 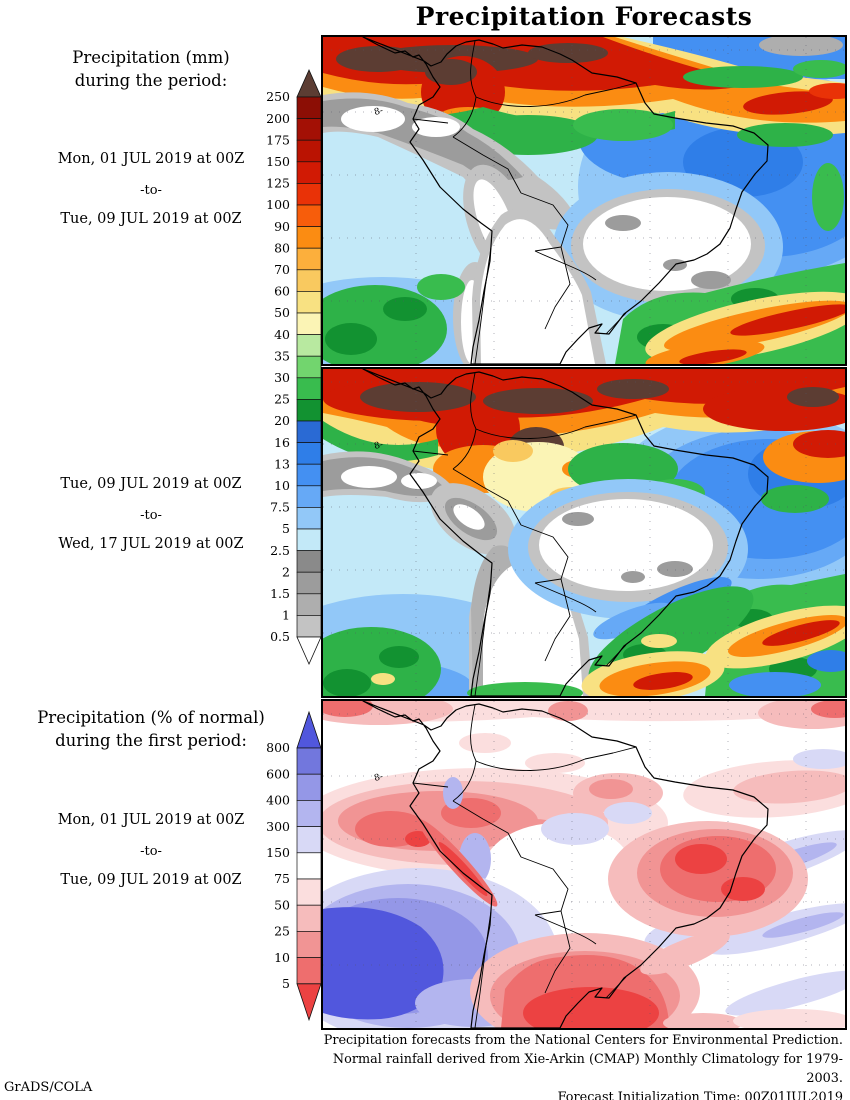 What do you see at coordinates (278, 96) in the screenshot?
I see `colorbar-label: 250` at bounding box center [278, 96].